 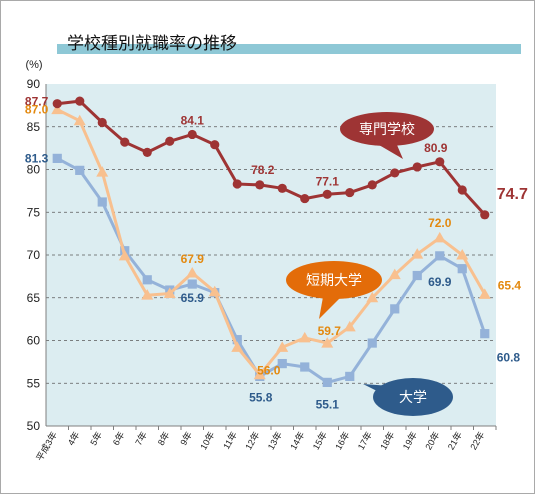 What do you see at coordinates (328, 181) in the screenshot?
I see `data-label: 77.1` at bounding box center [328, 181].